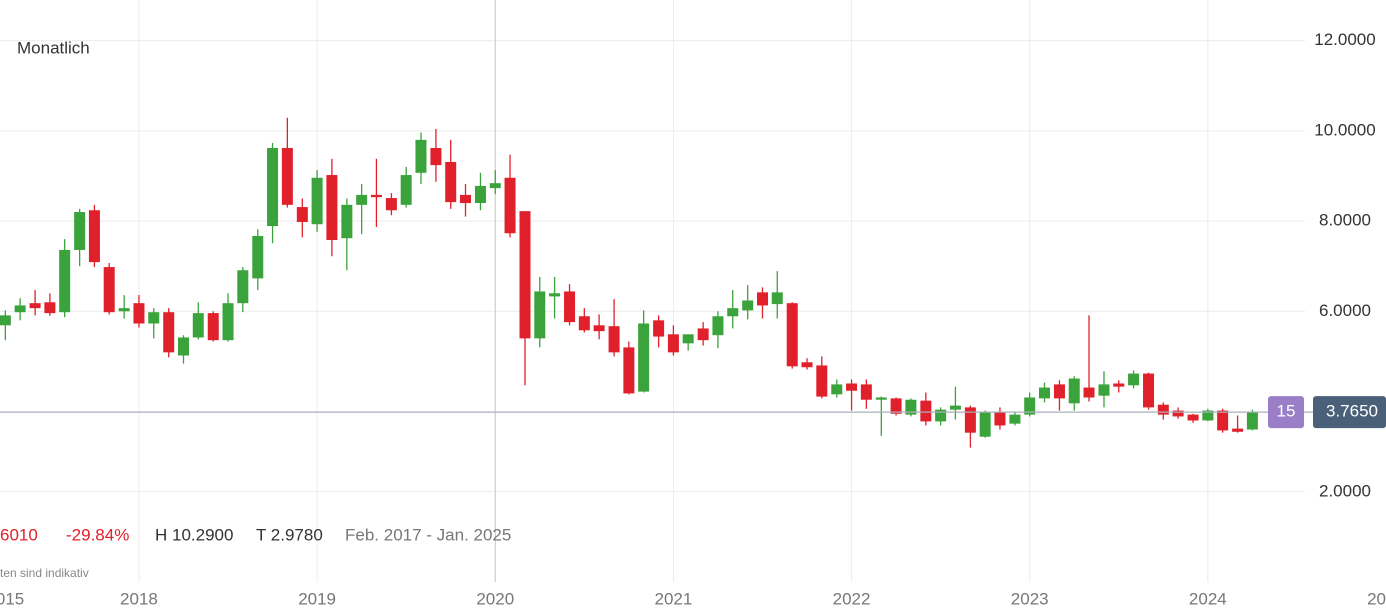 Image resolution: width=1386 pixels, height=613 pixels. I want to click on x-tick-label: 2023, so click(1030, 598).